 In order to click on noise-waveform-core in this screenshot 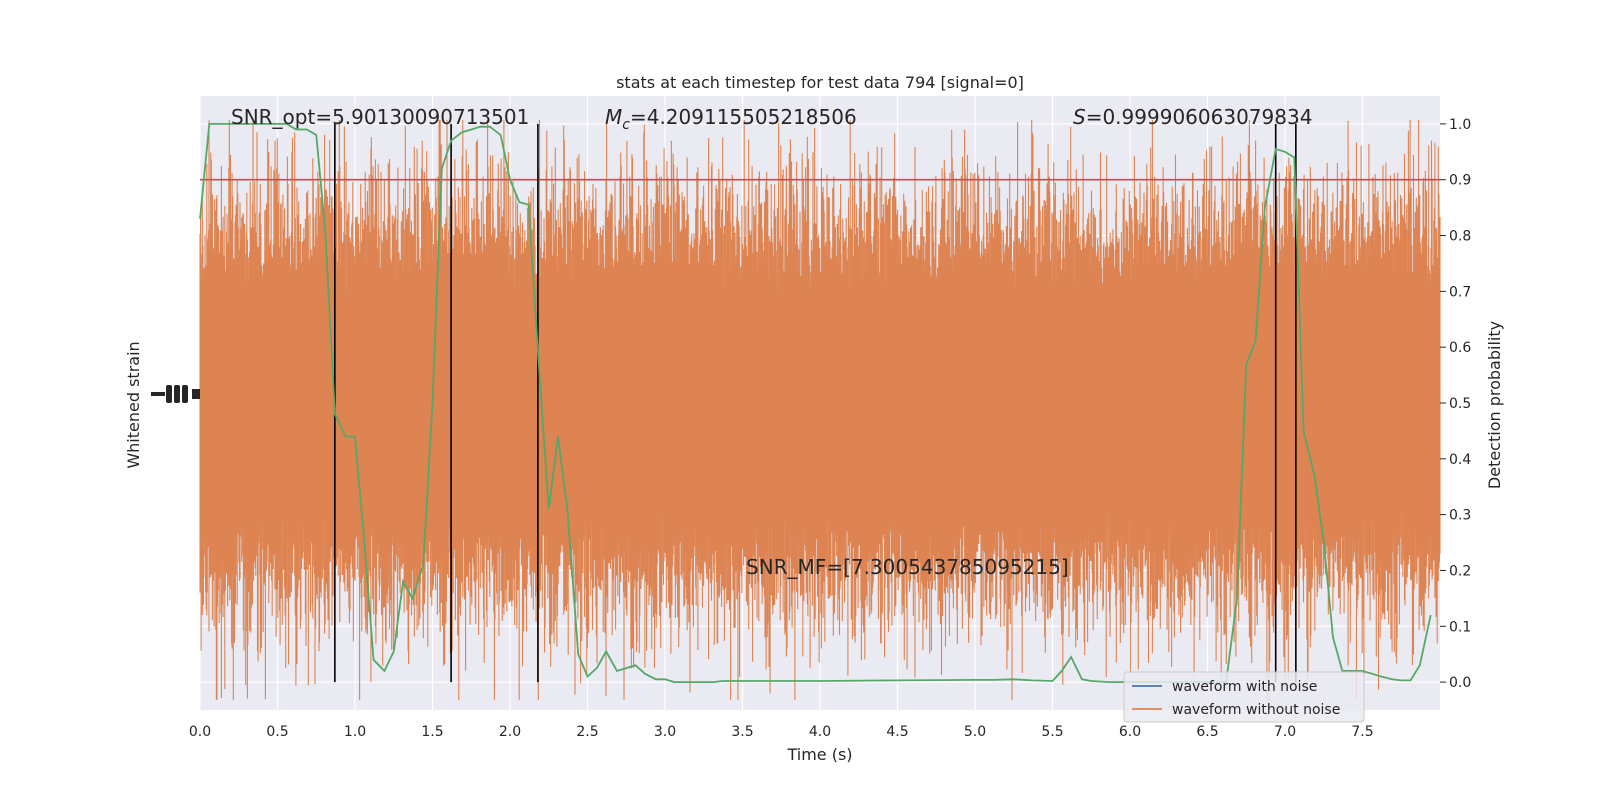, I will do `click(820, 392)`.